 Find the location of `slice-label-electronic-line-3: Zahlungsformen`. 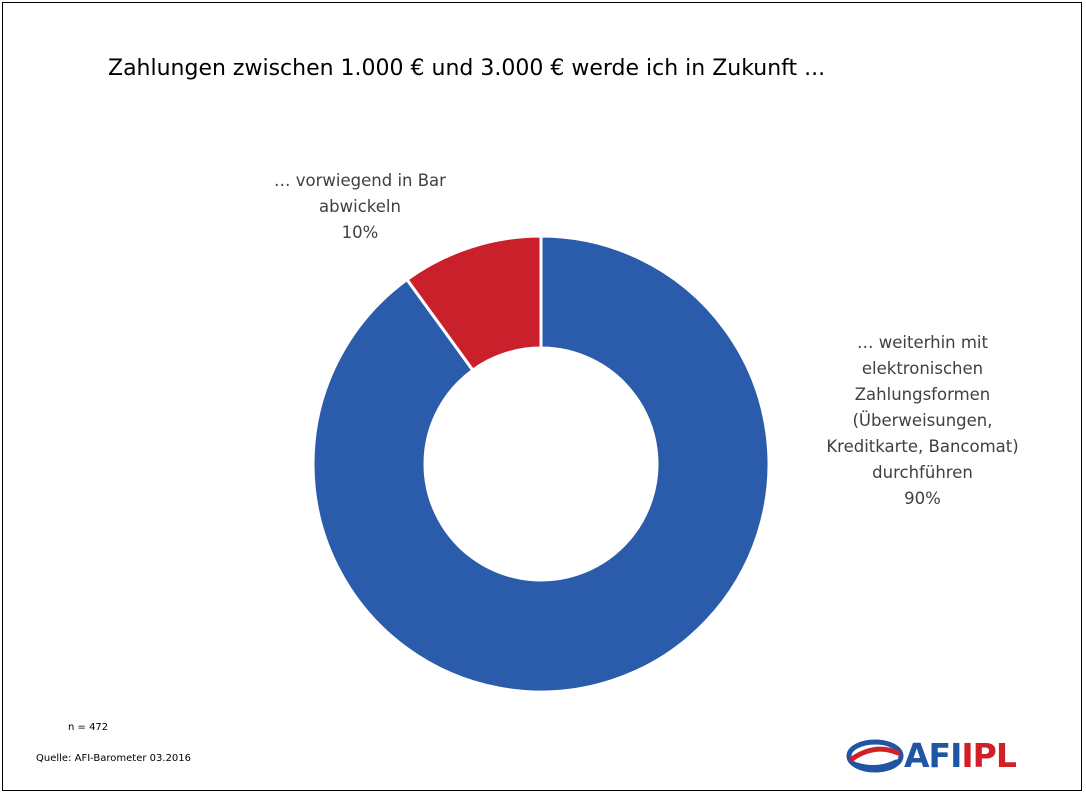

slice-label-electronic-line-3: Zahlungsformen is located at coordinates (922, 394).